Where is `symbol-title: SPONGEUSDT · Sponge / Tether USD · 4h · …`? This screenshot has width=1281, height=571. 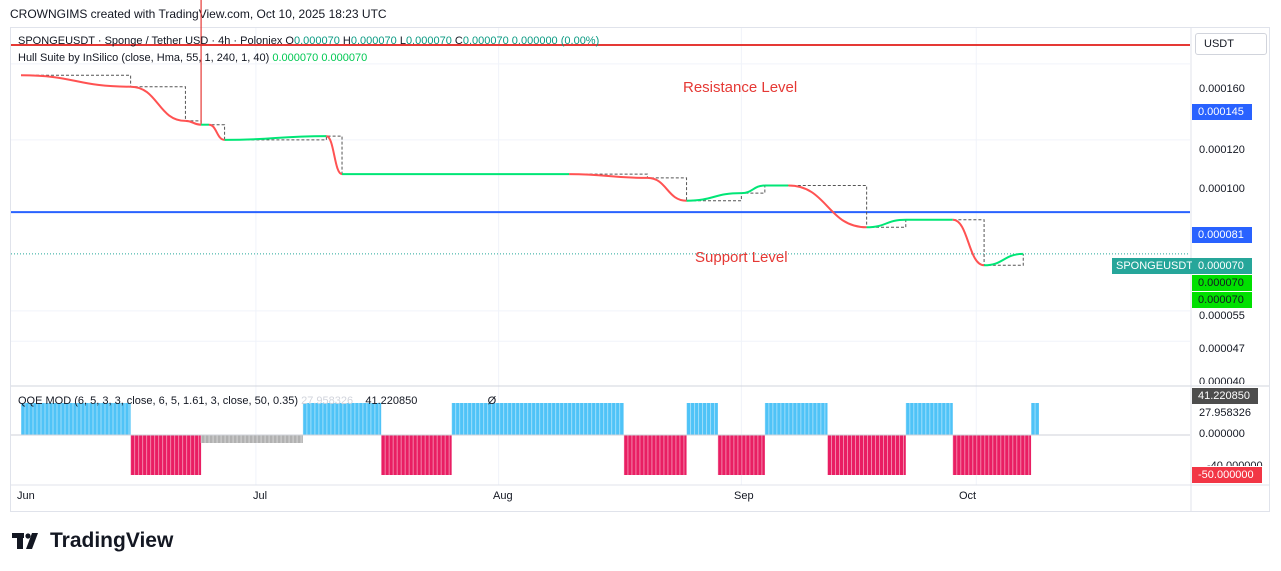
symbol-title: SPONGEUSDT · Sponge / Tether USD · 4h · … is located at coordinates (150, 41).